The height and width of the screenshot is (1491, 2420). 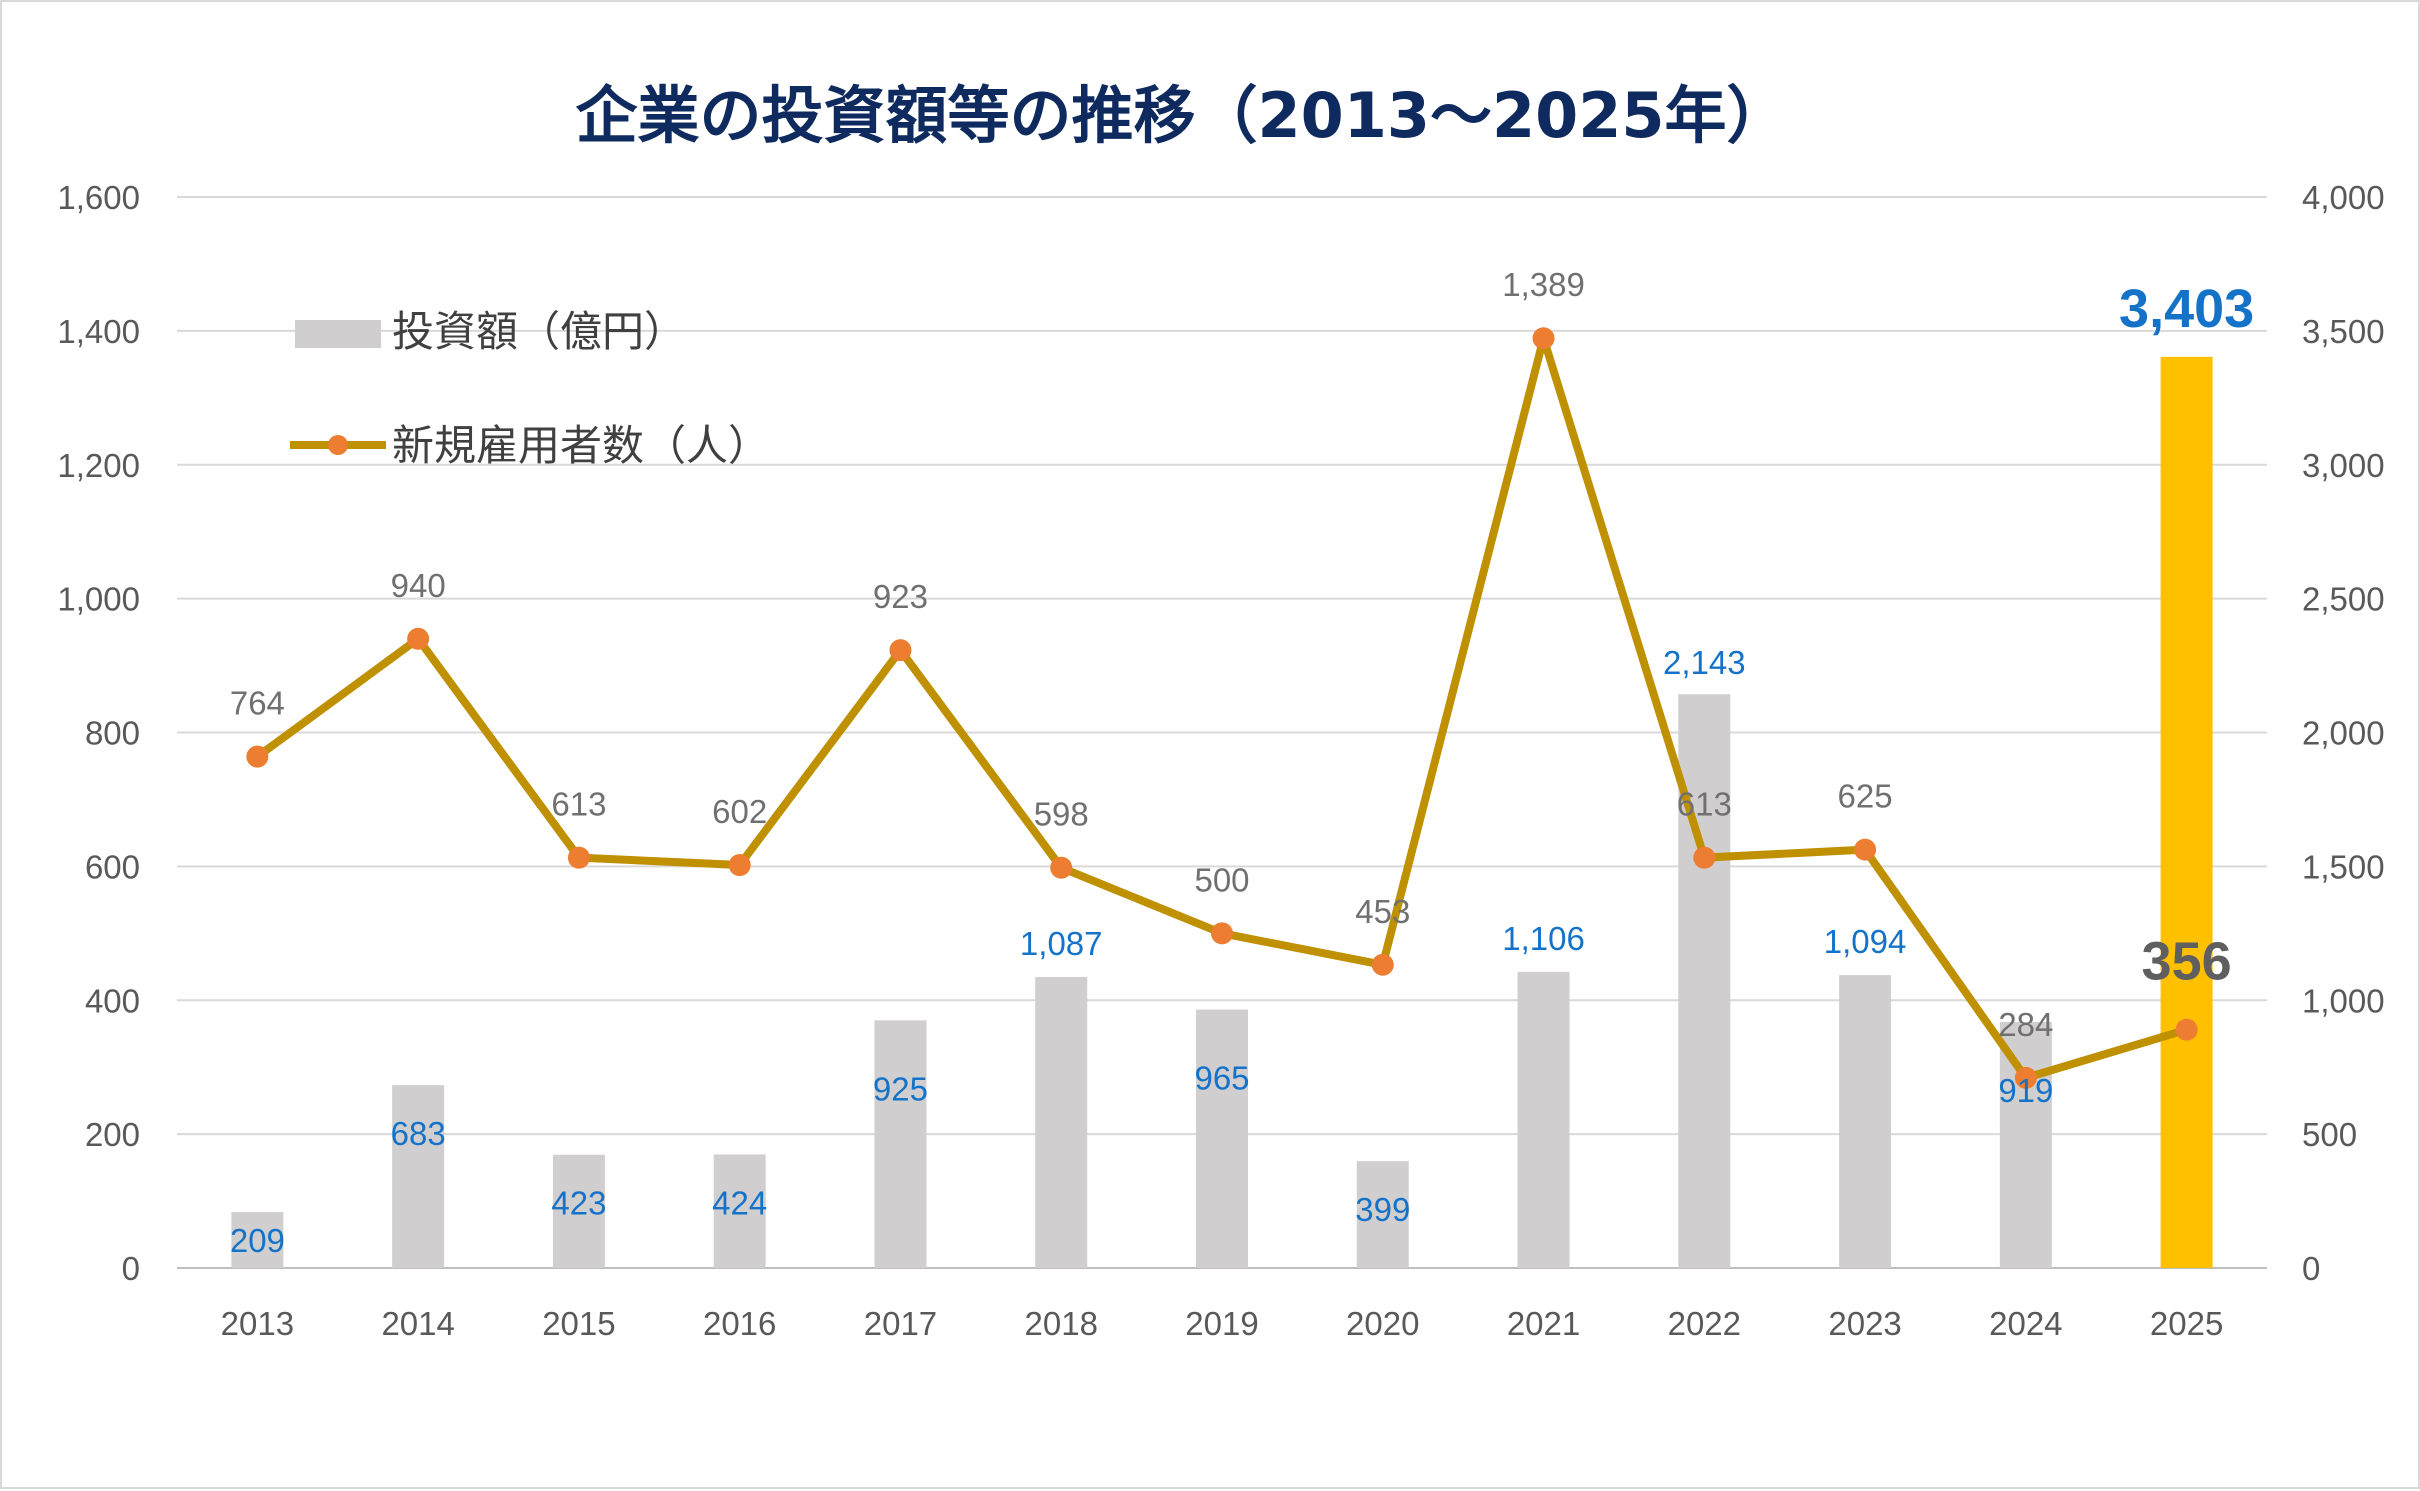 What do you see at coordinates (739, 1323) in the screenshot?
I see `x-tick-label: 2016` at bounding box center [739, 1323].